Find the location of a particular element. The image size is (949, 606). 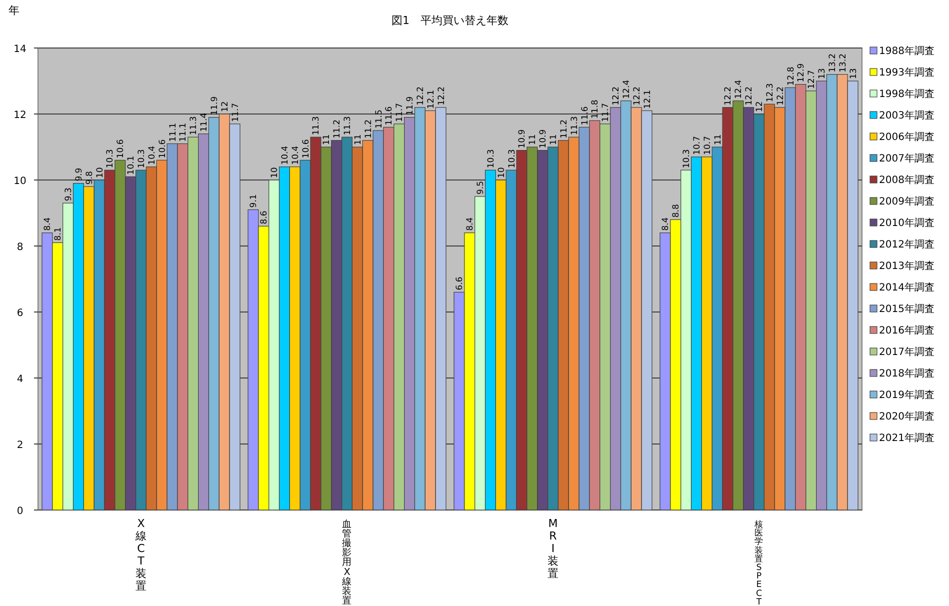

data-label: 9.5 is located at coordinates (481, 187).